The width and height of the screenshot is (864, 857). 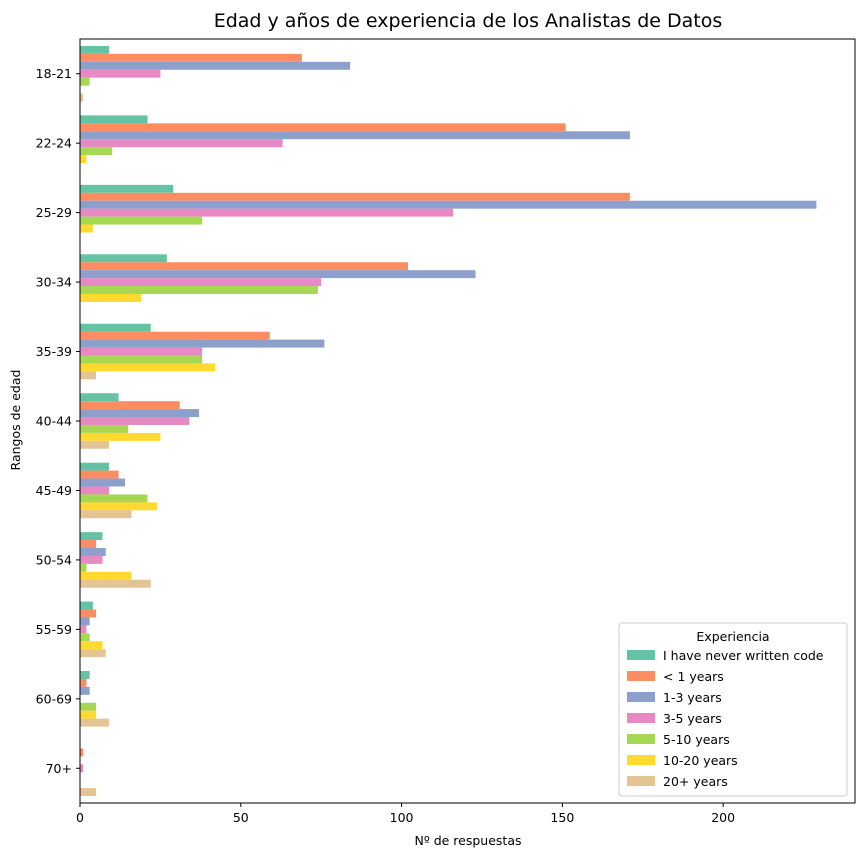 What do you see at coordinates (88, 792) in the screenshot?
I see `bar-70+-6` at bounding box center [88, 792].